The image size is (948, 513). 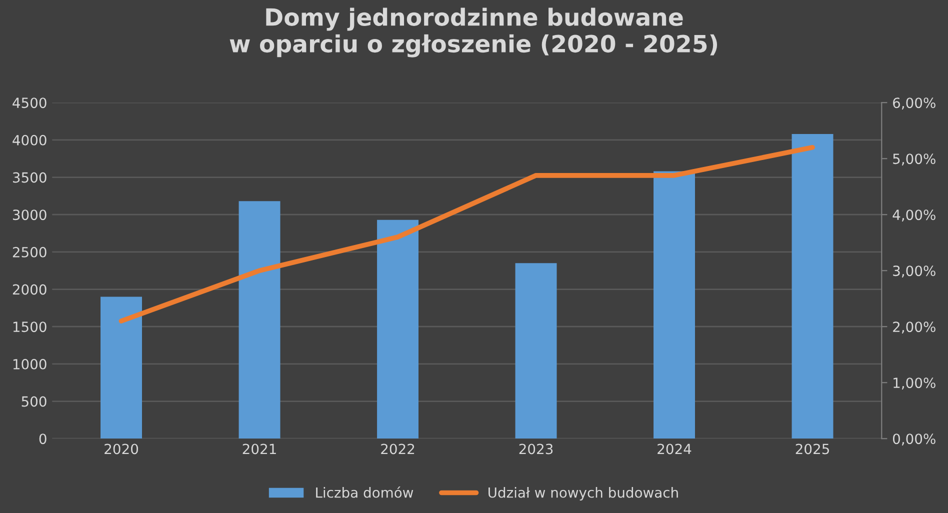 I want to click on y2-tick-label: 1,00%, so click(x=915, y=384).